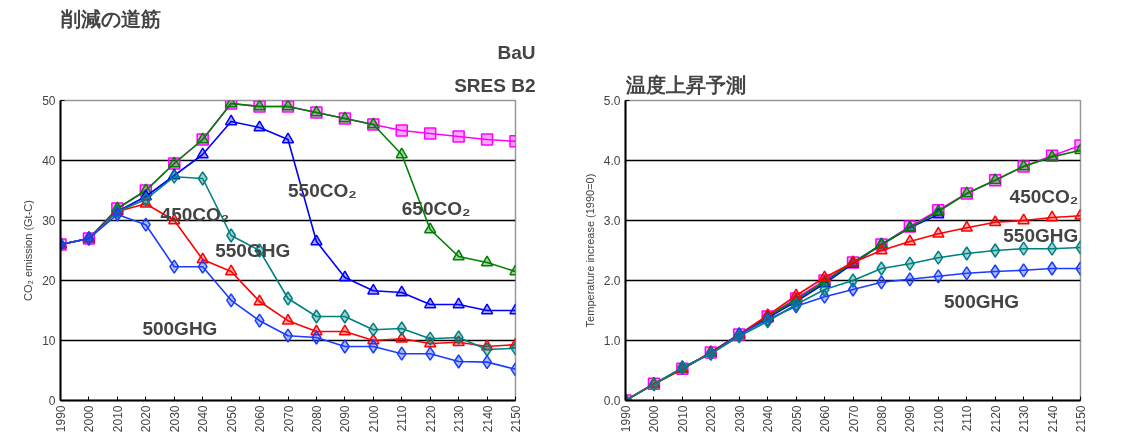  I want to click on y-axis-title: Temperature increase (1990=0), so click(589, 250).